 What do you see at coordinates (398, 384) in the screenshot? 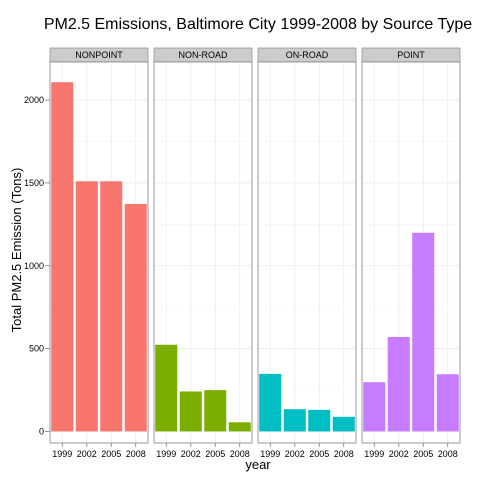
I see `bar-point-2002` at bounding box center [398, 384].